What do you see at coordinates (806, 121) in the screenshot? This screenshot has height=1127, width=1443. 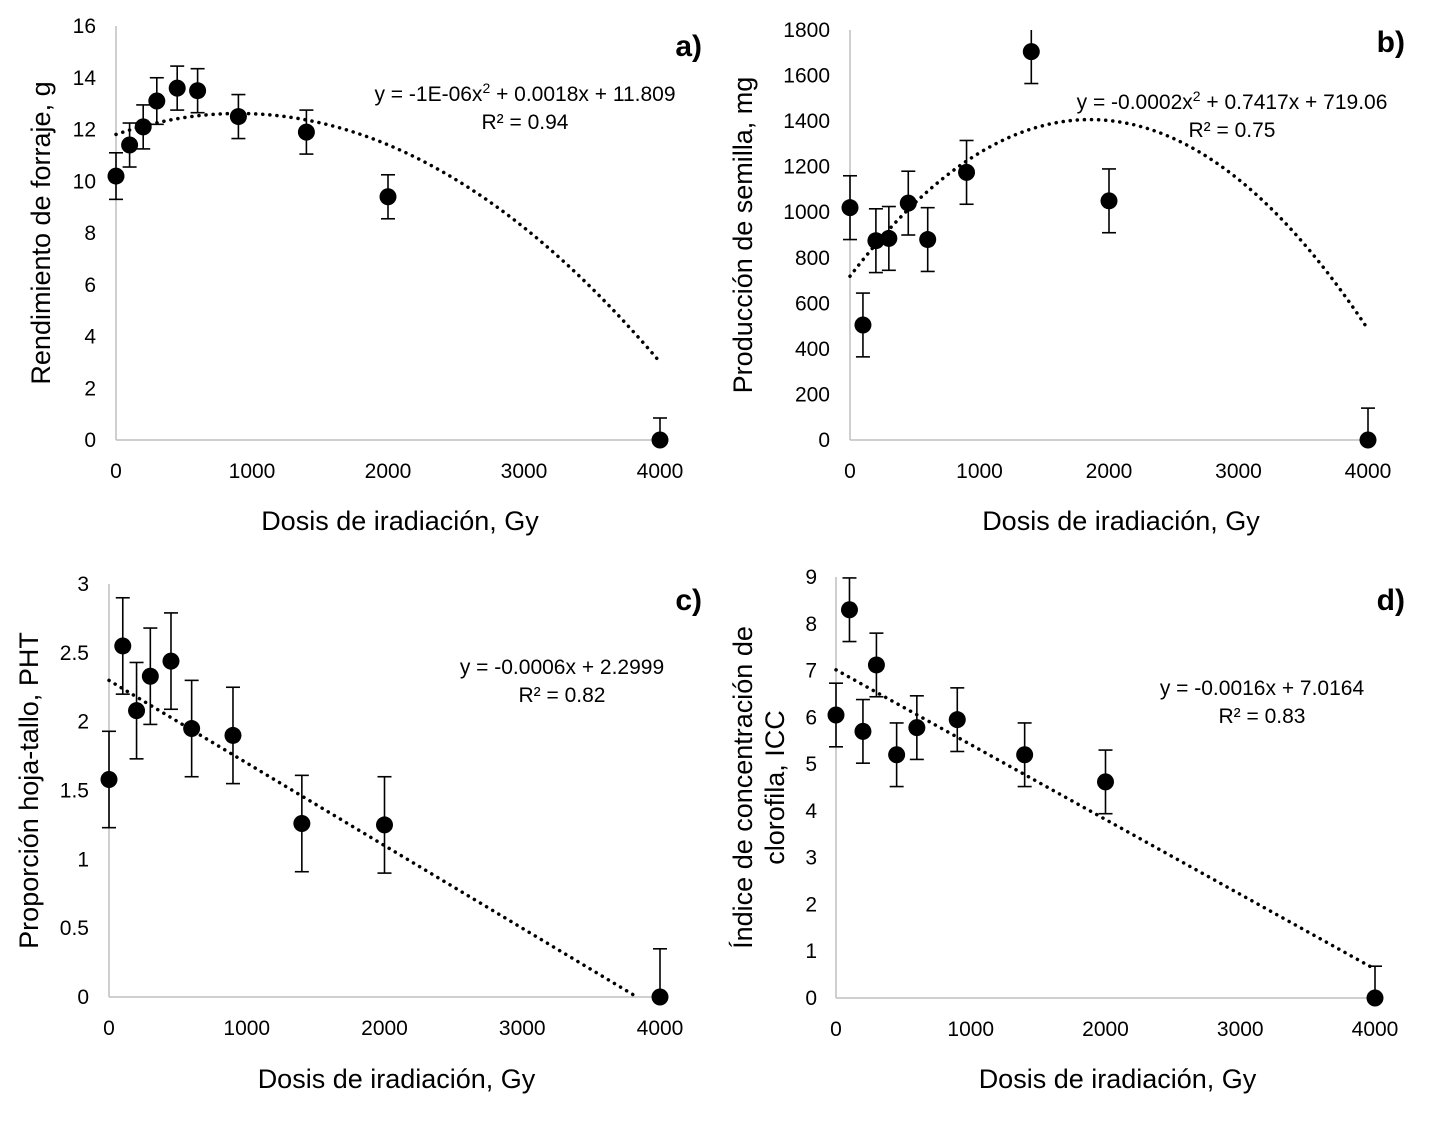 I see `y-tick-label: 1400` at bounding box center [806, 121].